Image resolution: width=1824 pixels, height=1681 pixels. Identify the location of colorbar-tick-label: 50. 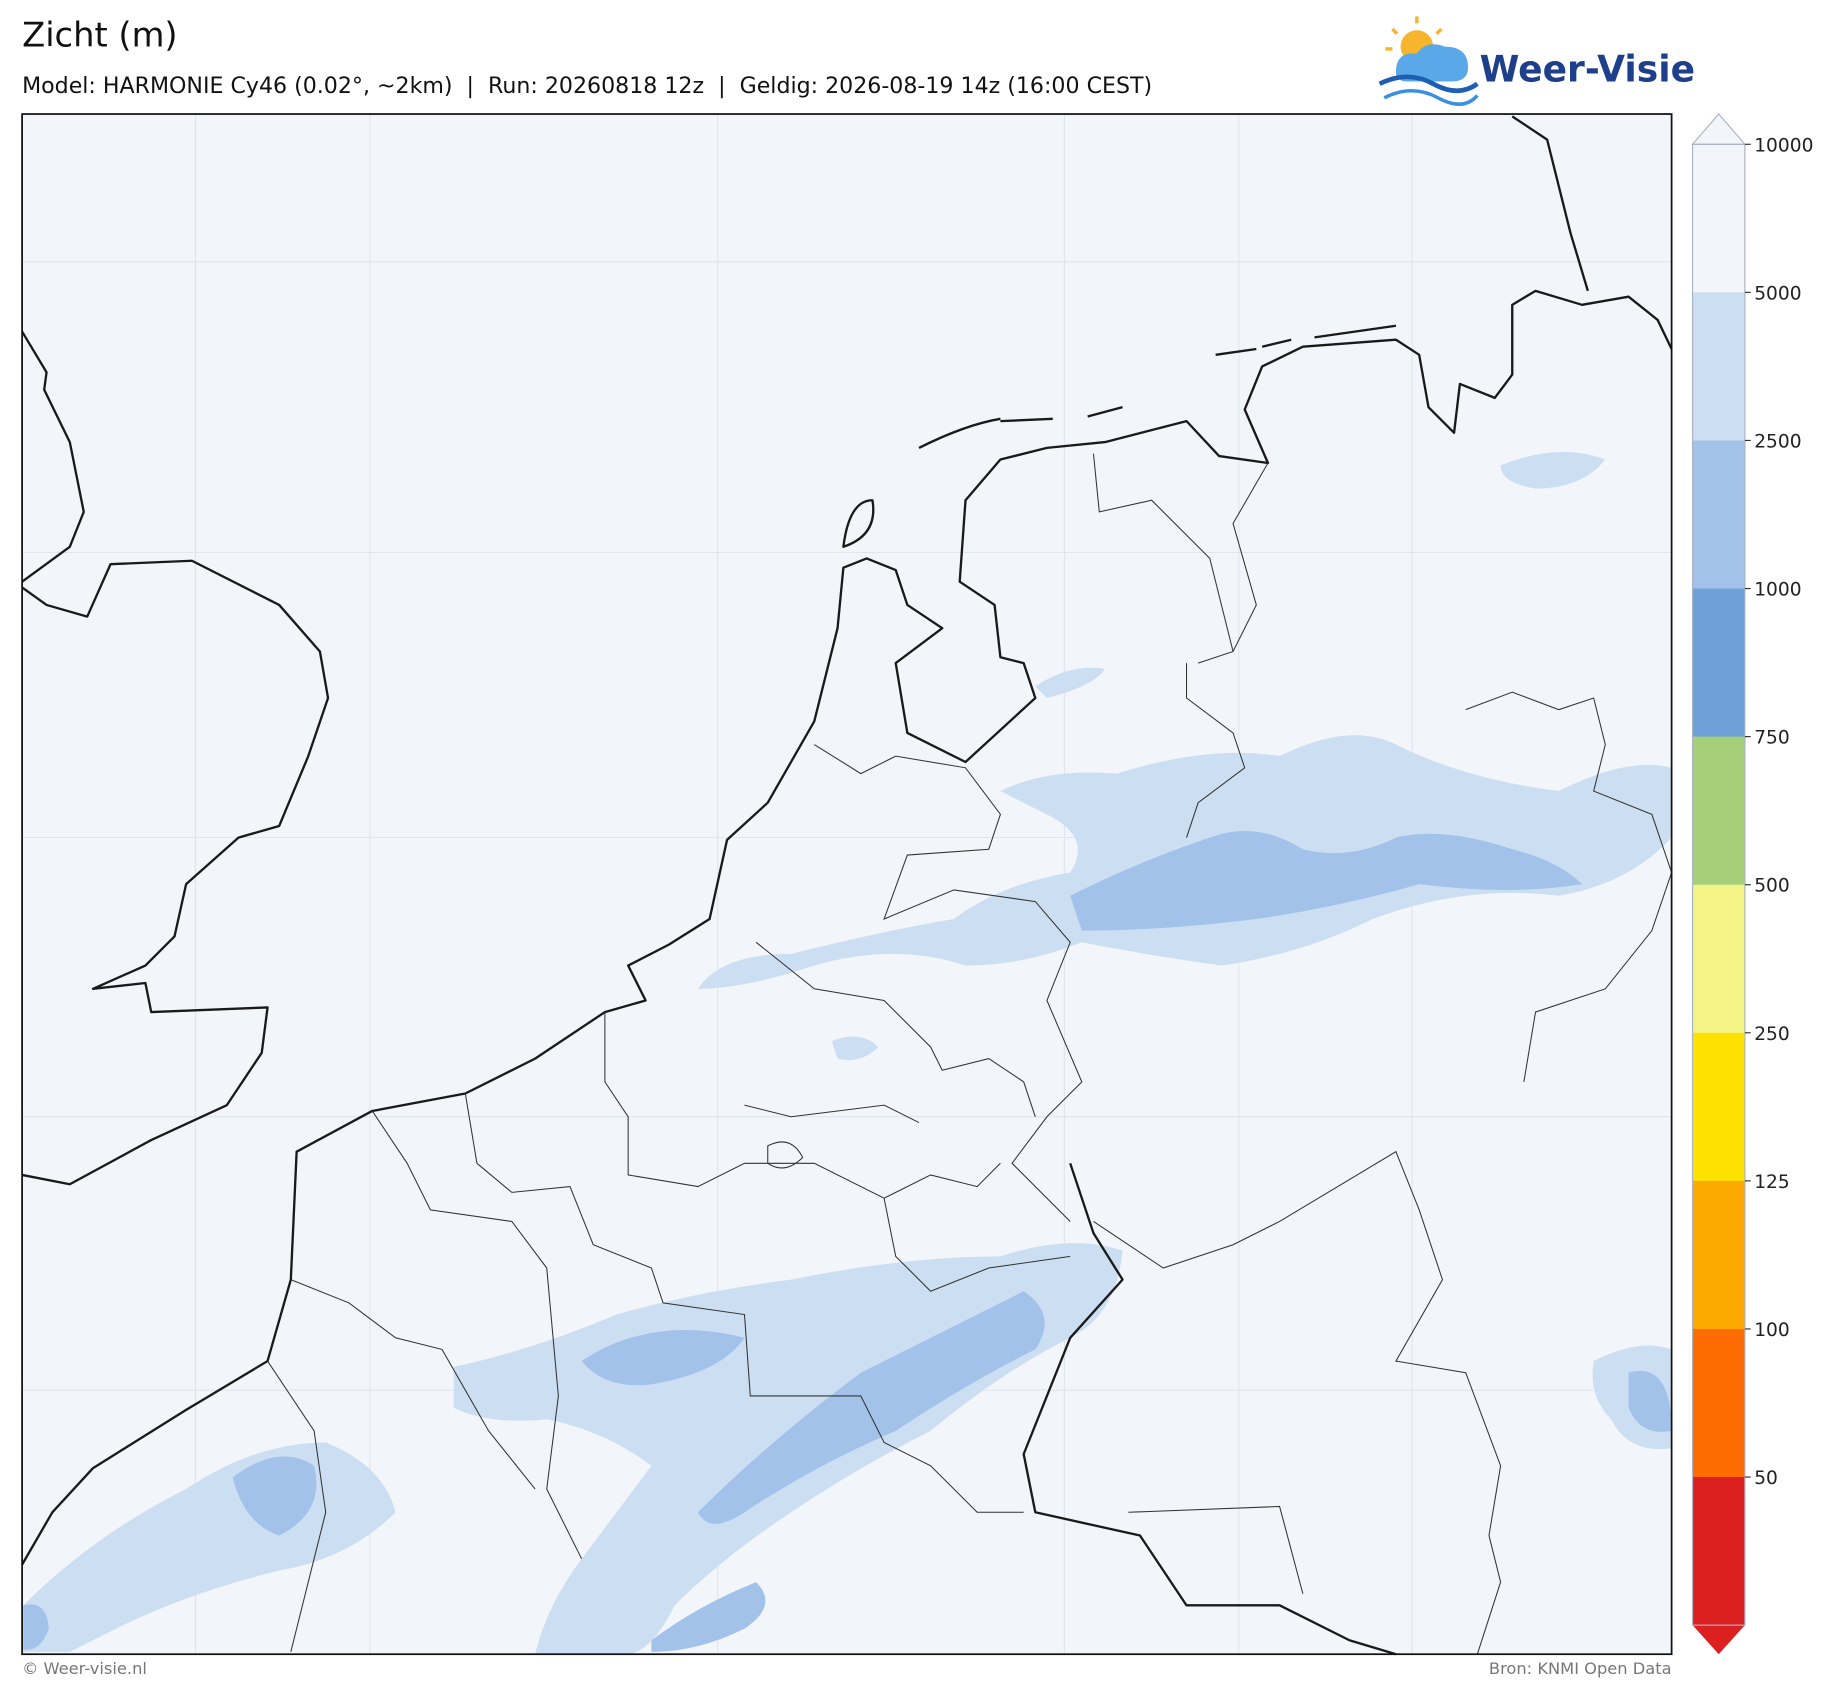
(1766, 1478).